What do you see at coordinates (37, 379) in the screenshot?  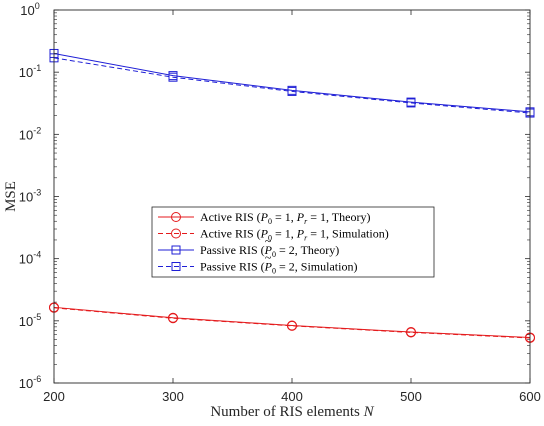 I see `y-tick-exponent: -6` at bounding box center [37, 379].